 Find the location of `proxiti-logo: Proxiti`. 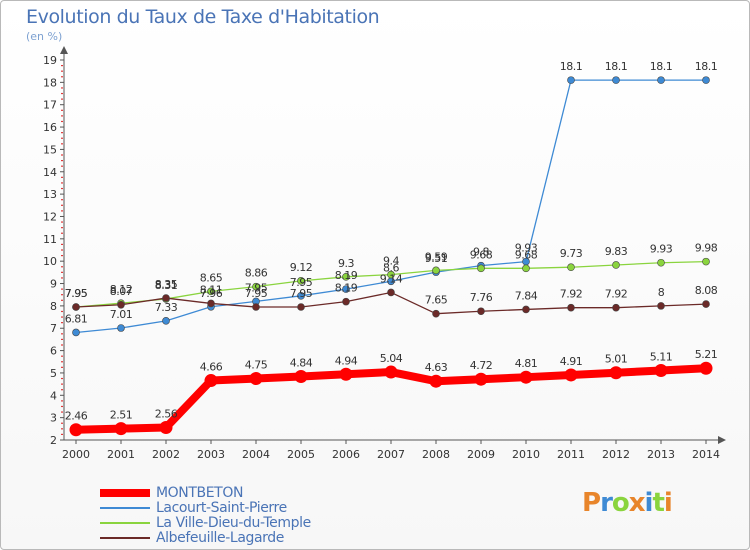

proxiti-logo: Proxiti is located at coordinates (627, 503).